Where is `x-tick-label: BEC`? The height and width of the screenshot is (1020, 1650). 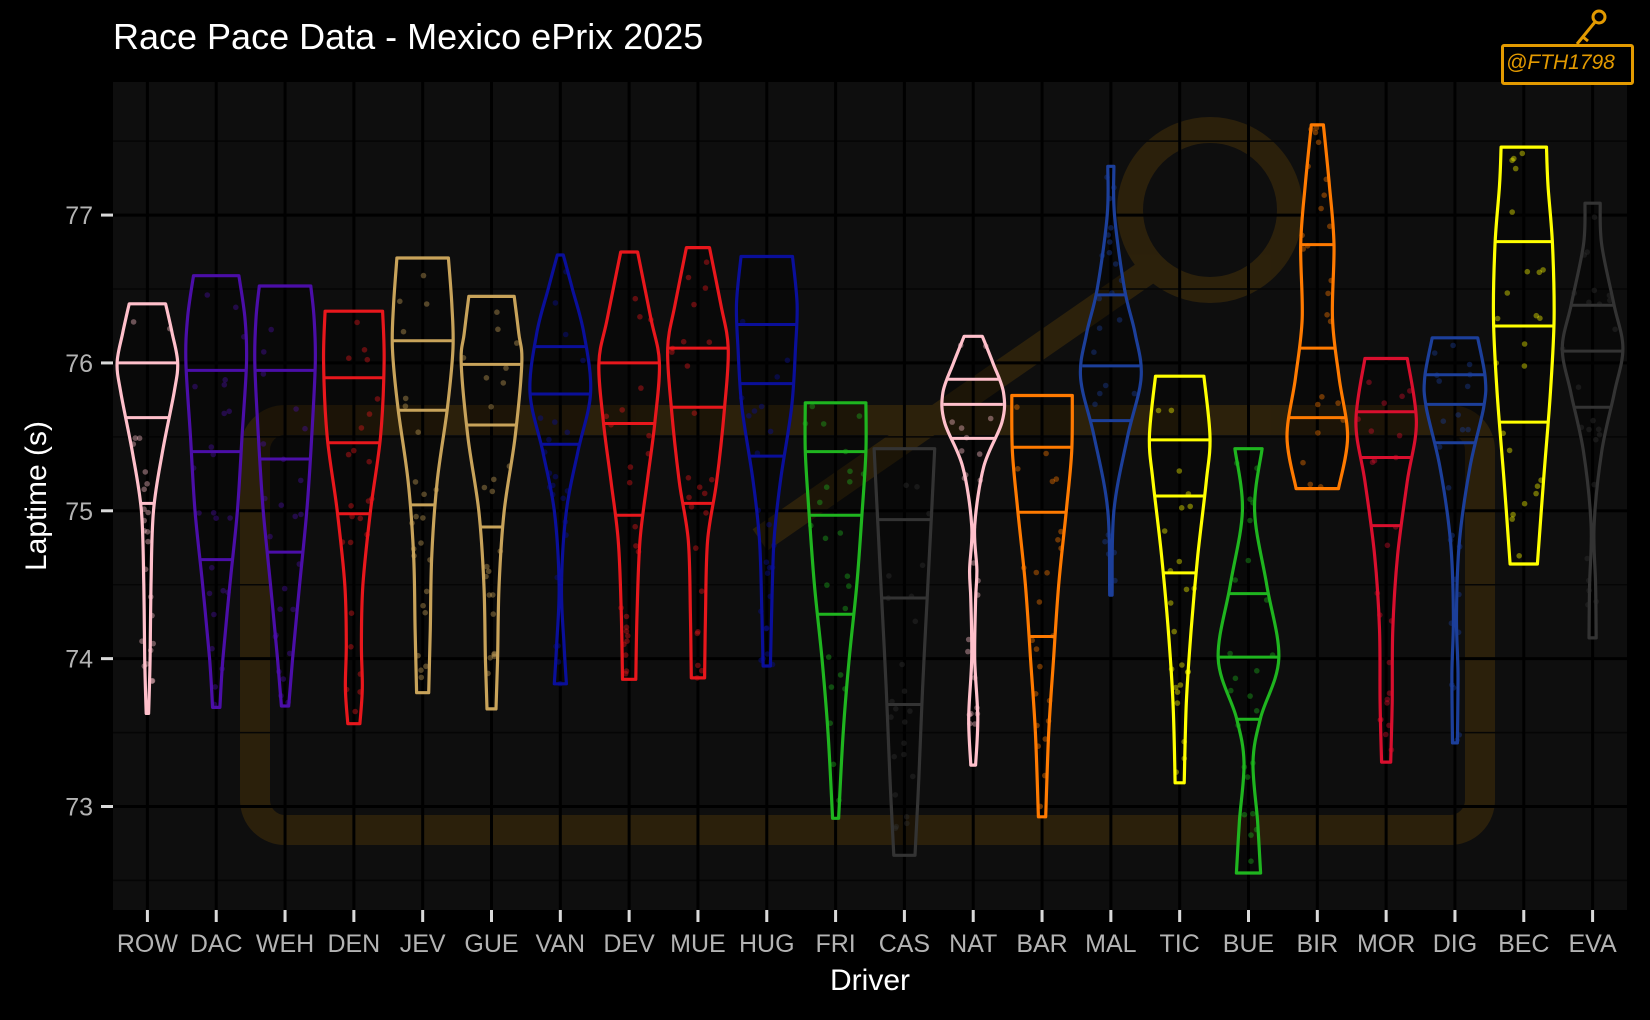
x-tick-label: BEC is located at coordinates (1523, 944).